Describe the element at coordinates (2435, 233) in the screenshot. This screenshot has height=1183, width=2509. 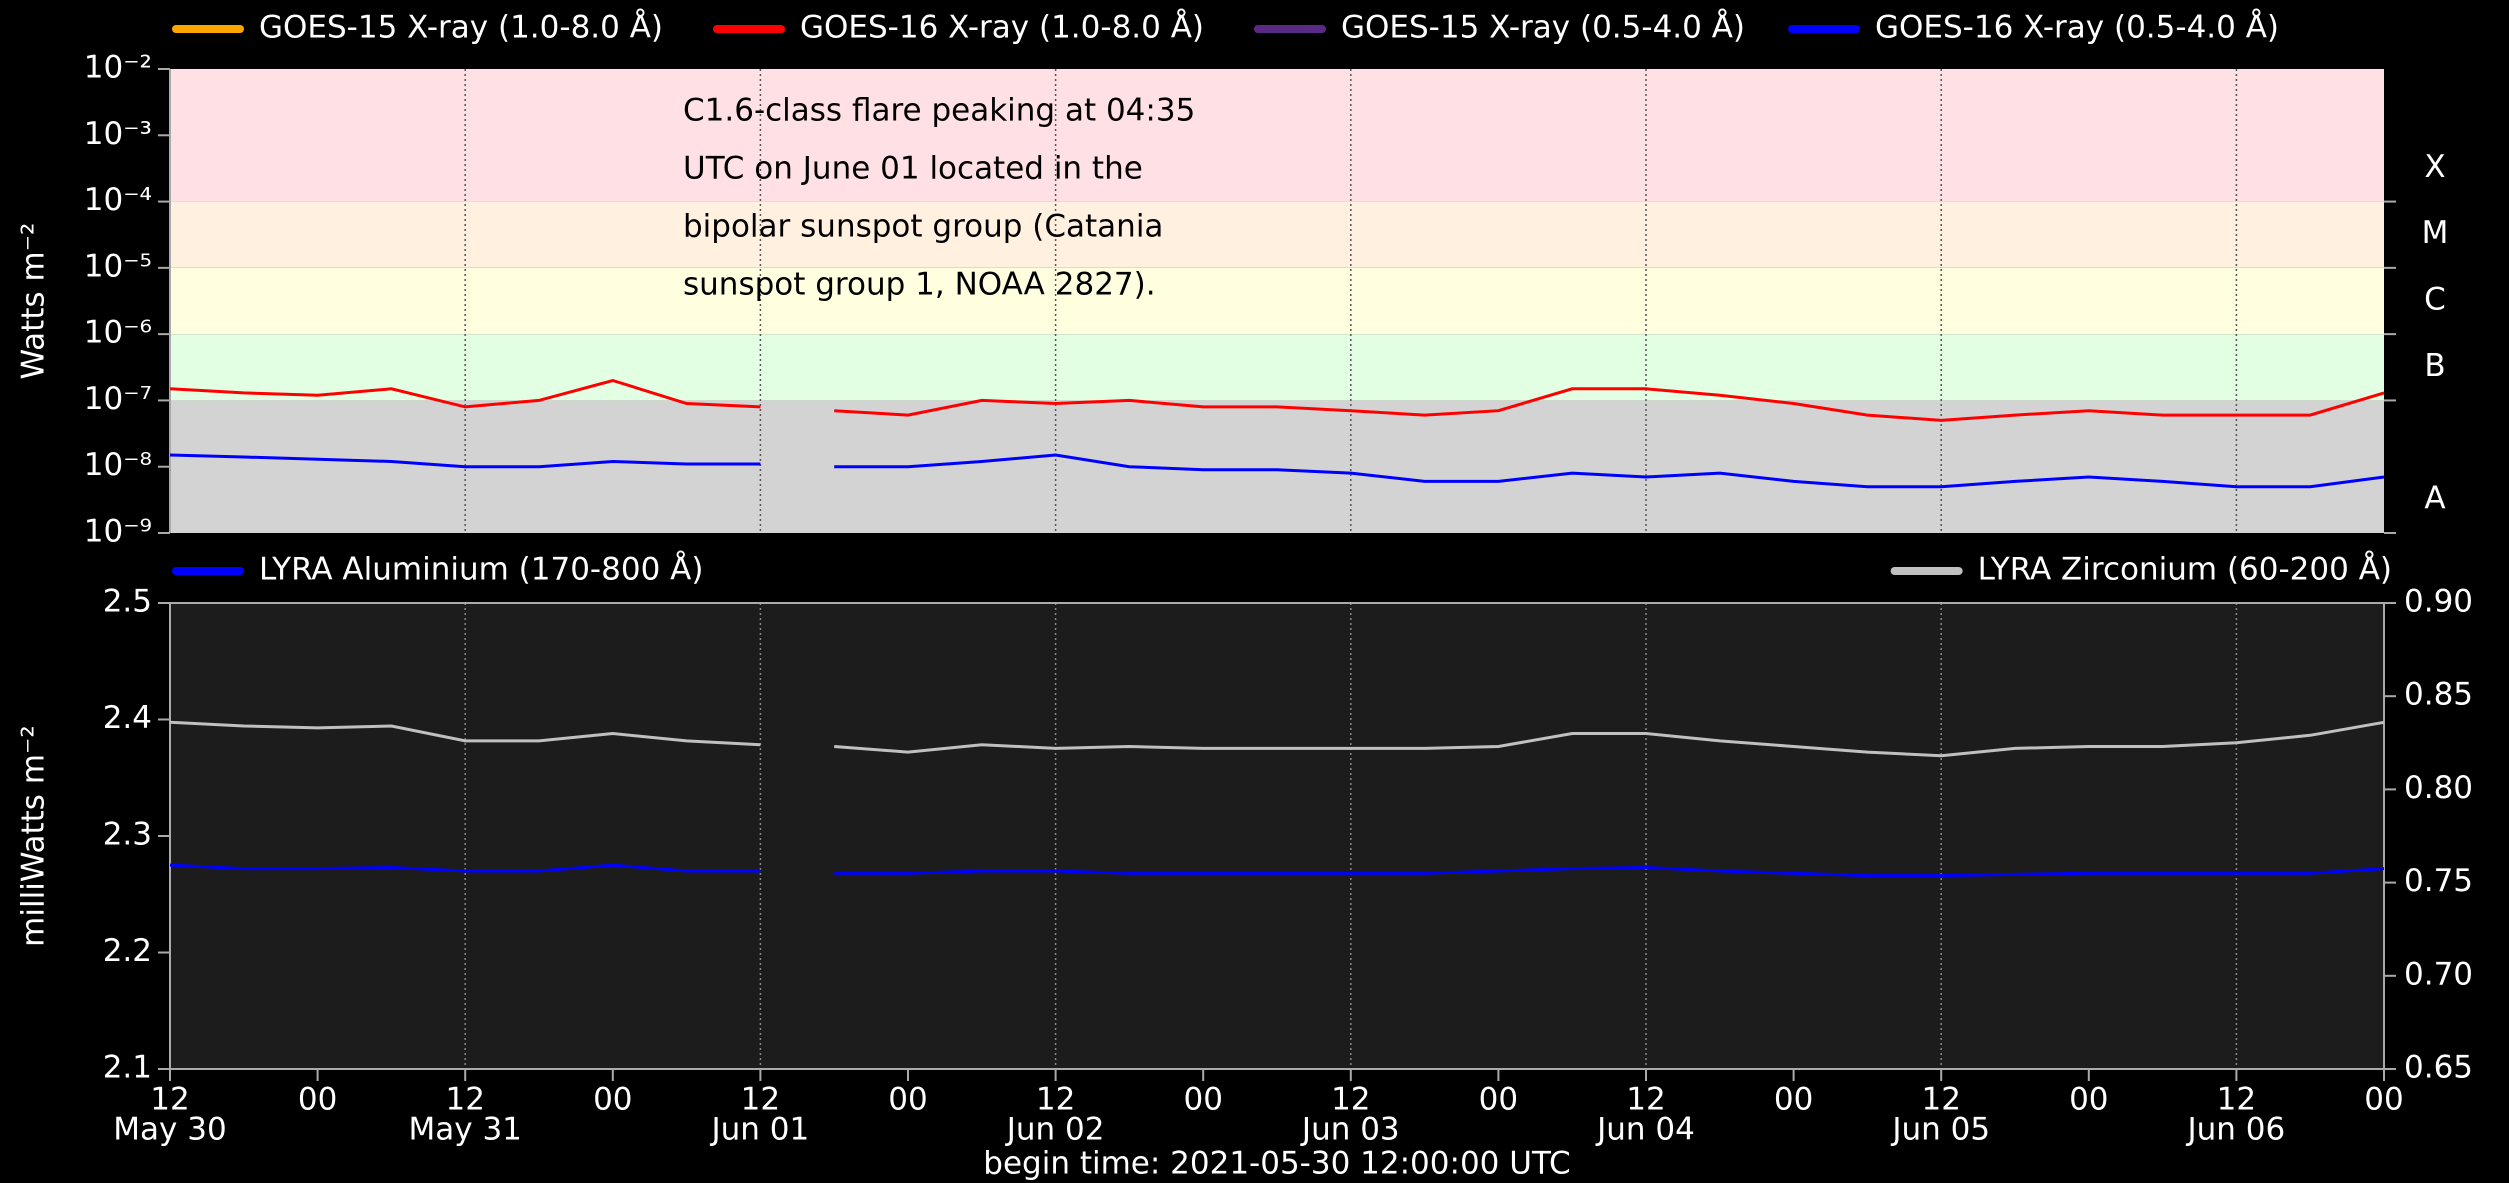
I see `flare-class-label: M` at that location.